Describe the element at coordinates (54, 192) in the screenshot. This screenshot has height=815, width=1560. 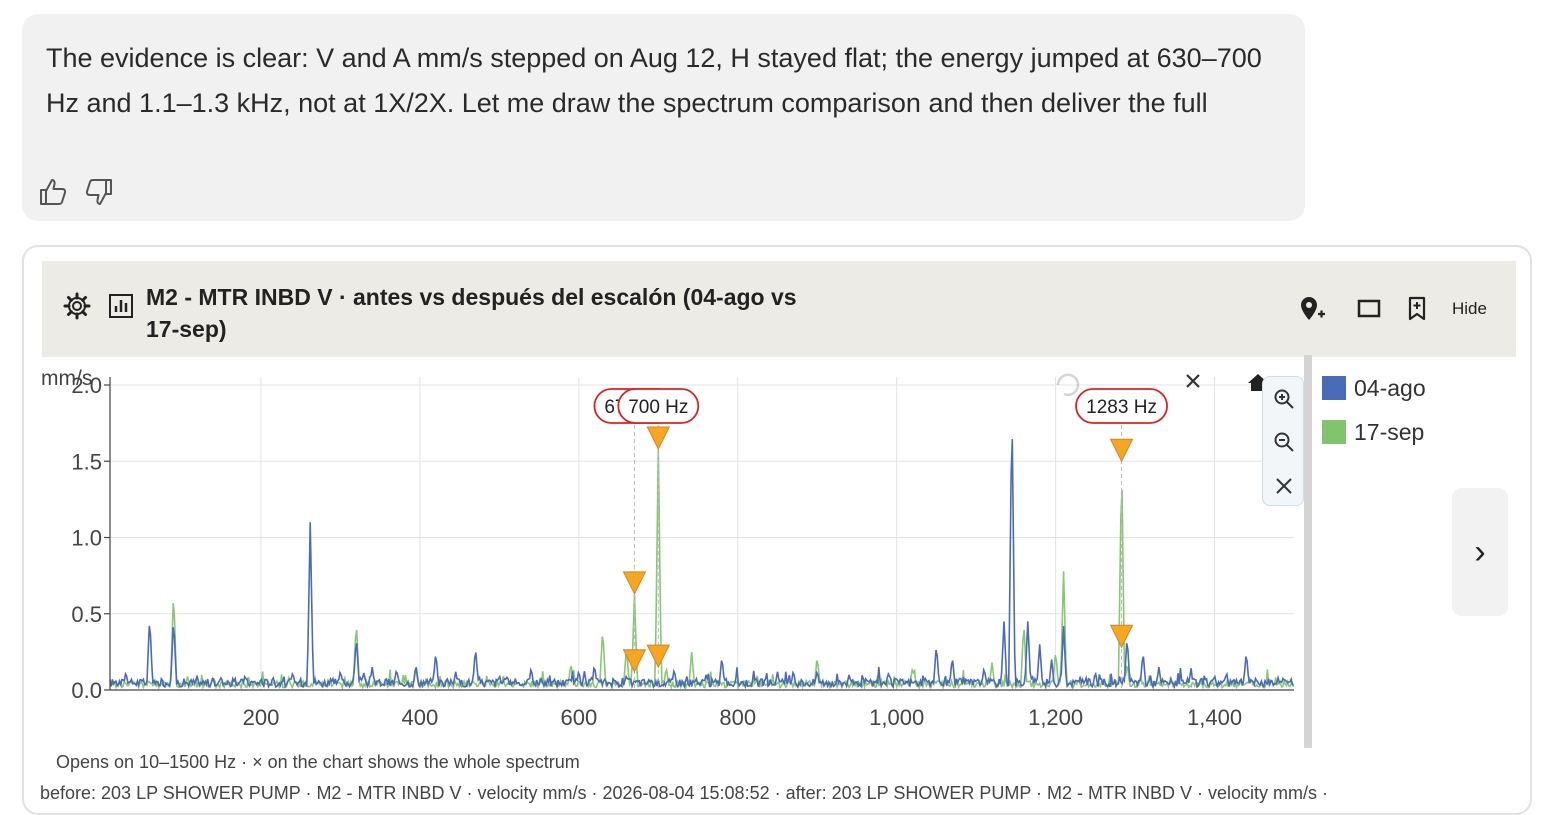
I see `thumbs-up-icon` at that location.